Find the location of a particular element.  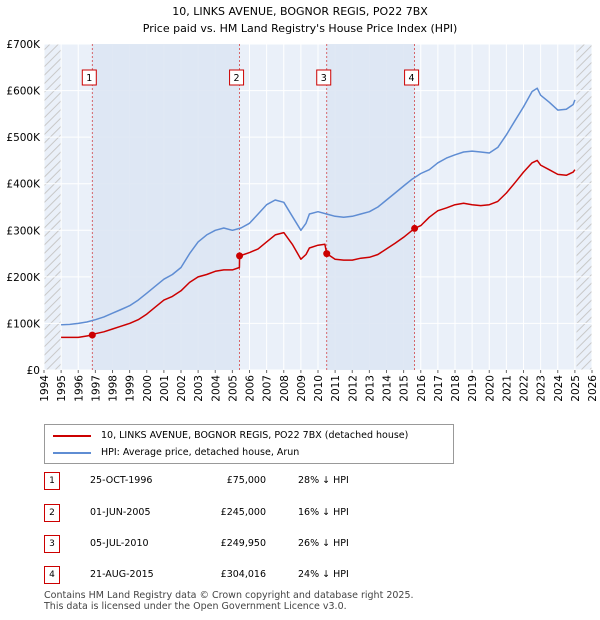

table-row: 3 05-JUL-2010 £249,950 26% ↓ HPI is located at coordinates (224, 544).